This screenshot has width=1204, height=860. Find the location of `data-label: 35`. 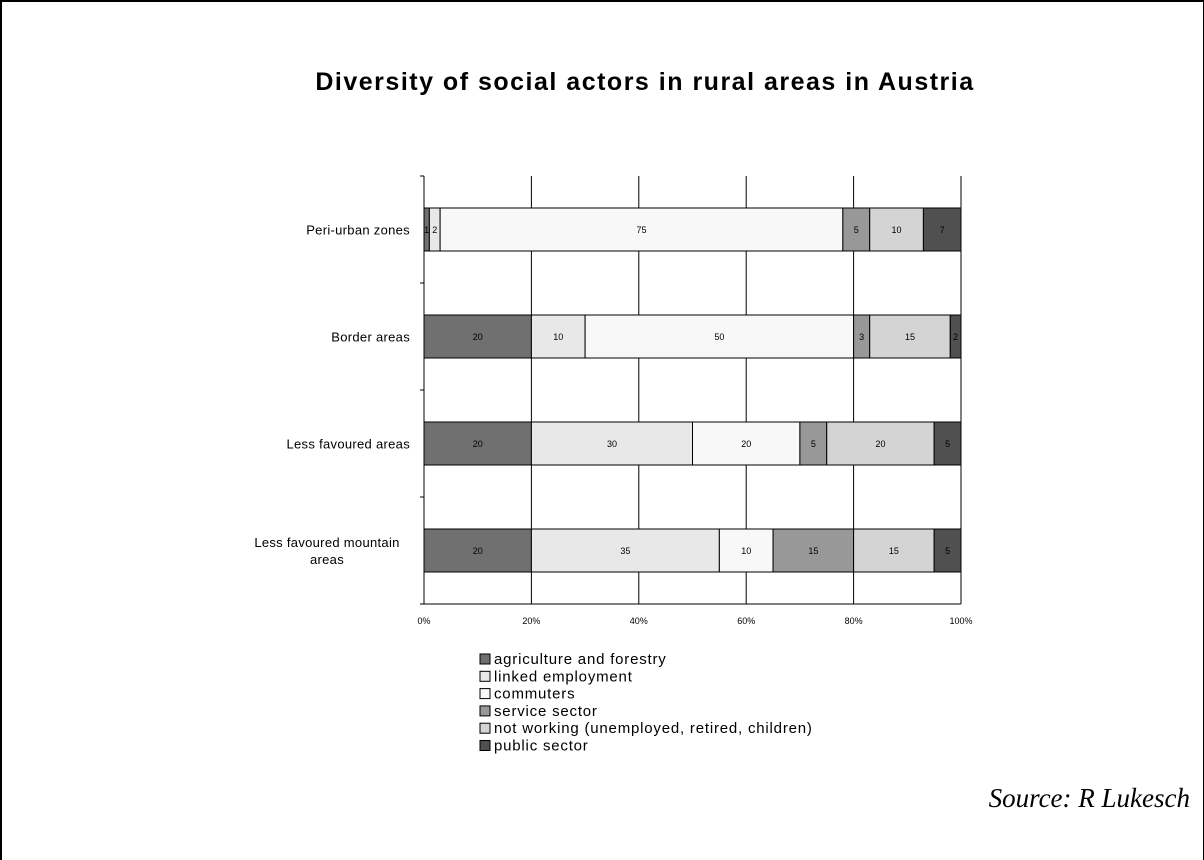

data-label: 35 is located at coordinates (625, 551).